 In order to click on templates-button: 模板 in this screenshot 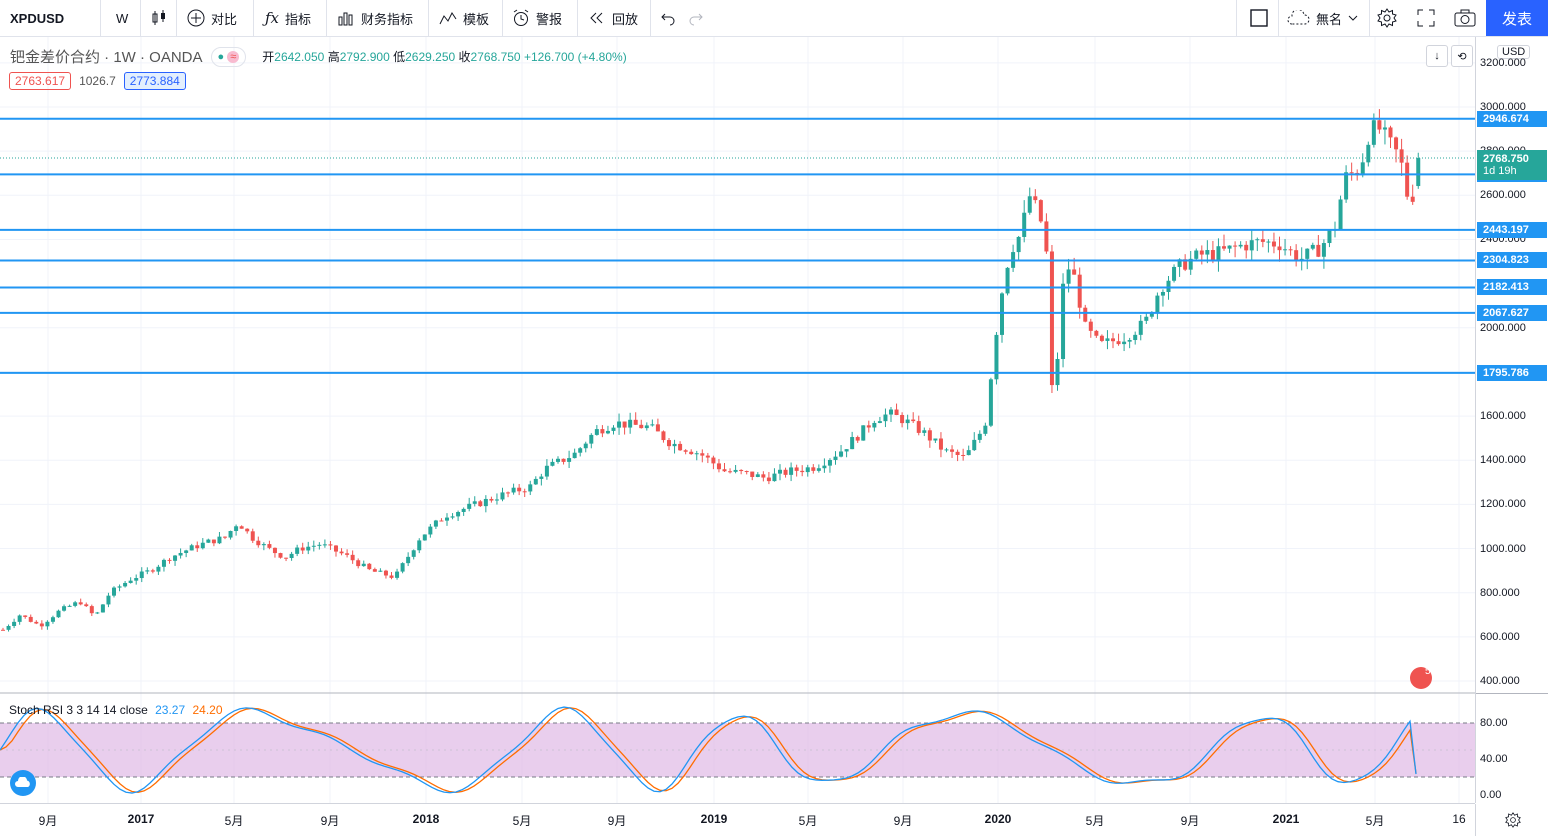, I will do `click(464, 18)`.